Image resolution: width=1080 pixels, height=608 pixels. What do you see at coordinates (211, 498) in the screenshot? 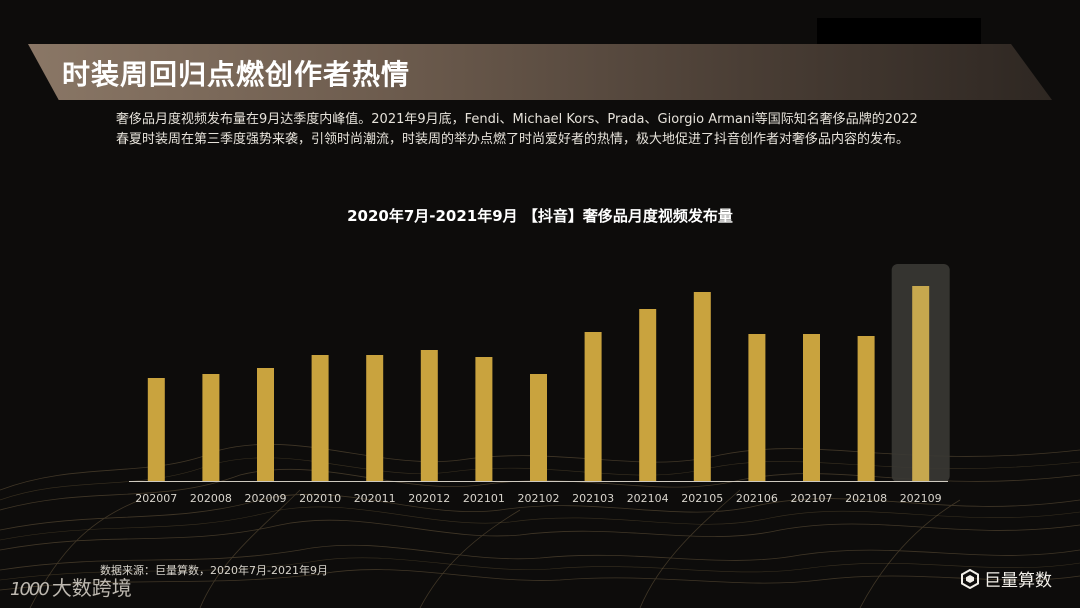
I see `x-tick-label: 202008` at bounding box center [211, 498].